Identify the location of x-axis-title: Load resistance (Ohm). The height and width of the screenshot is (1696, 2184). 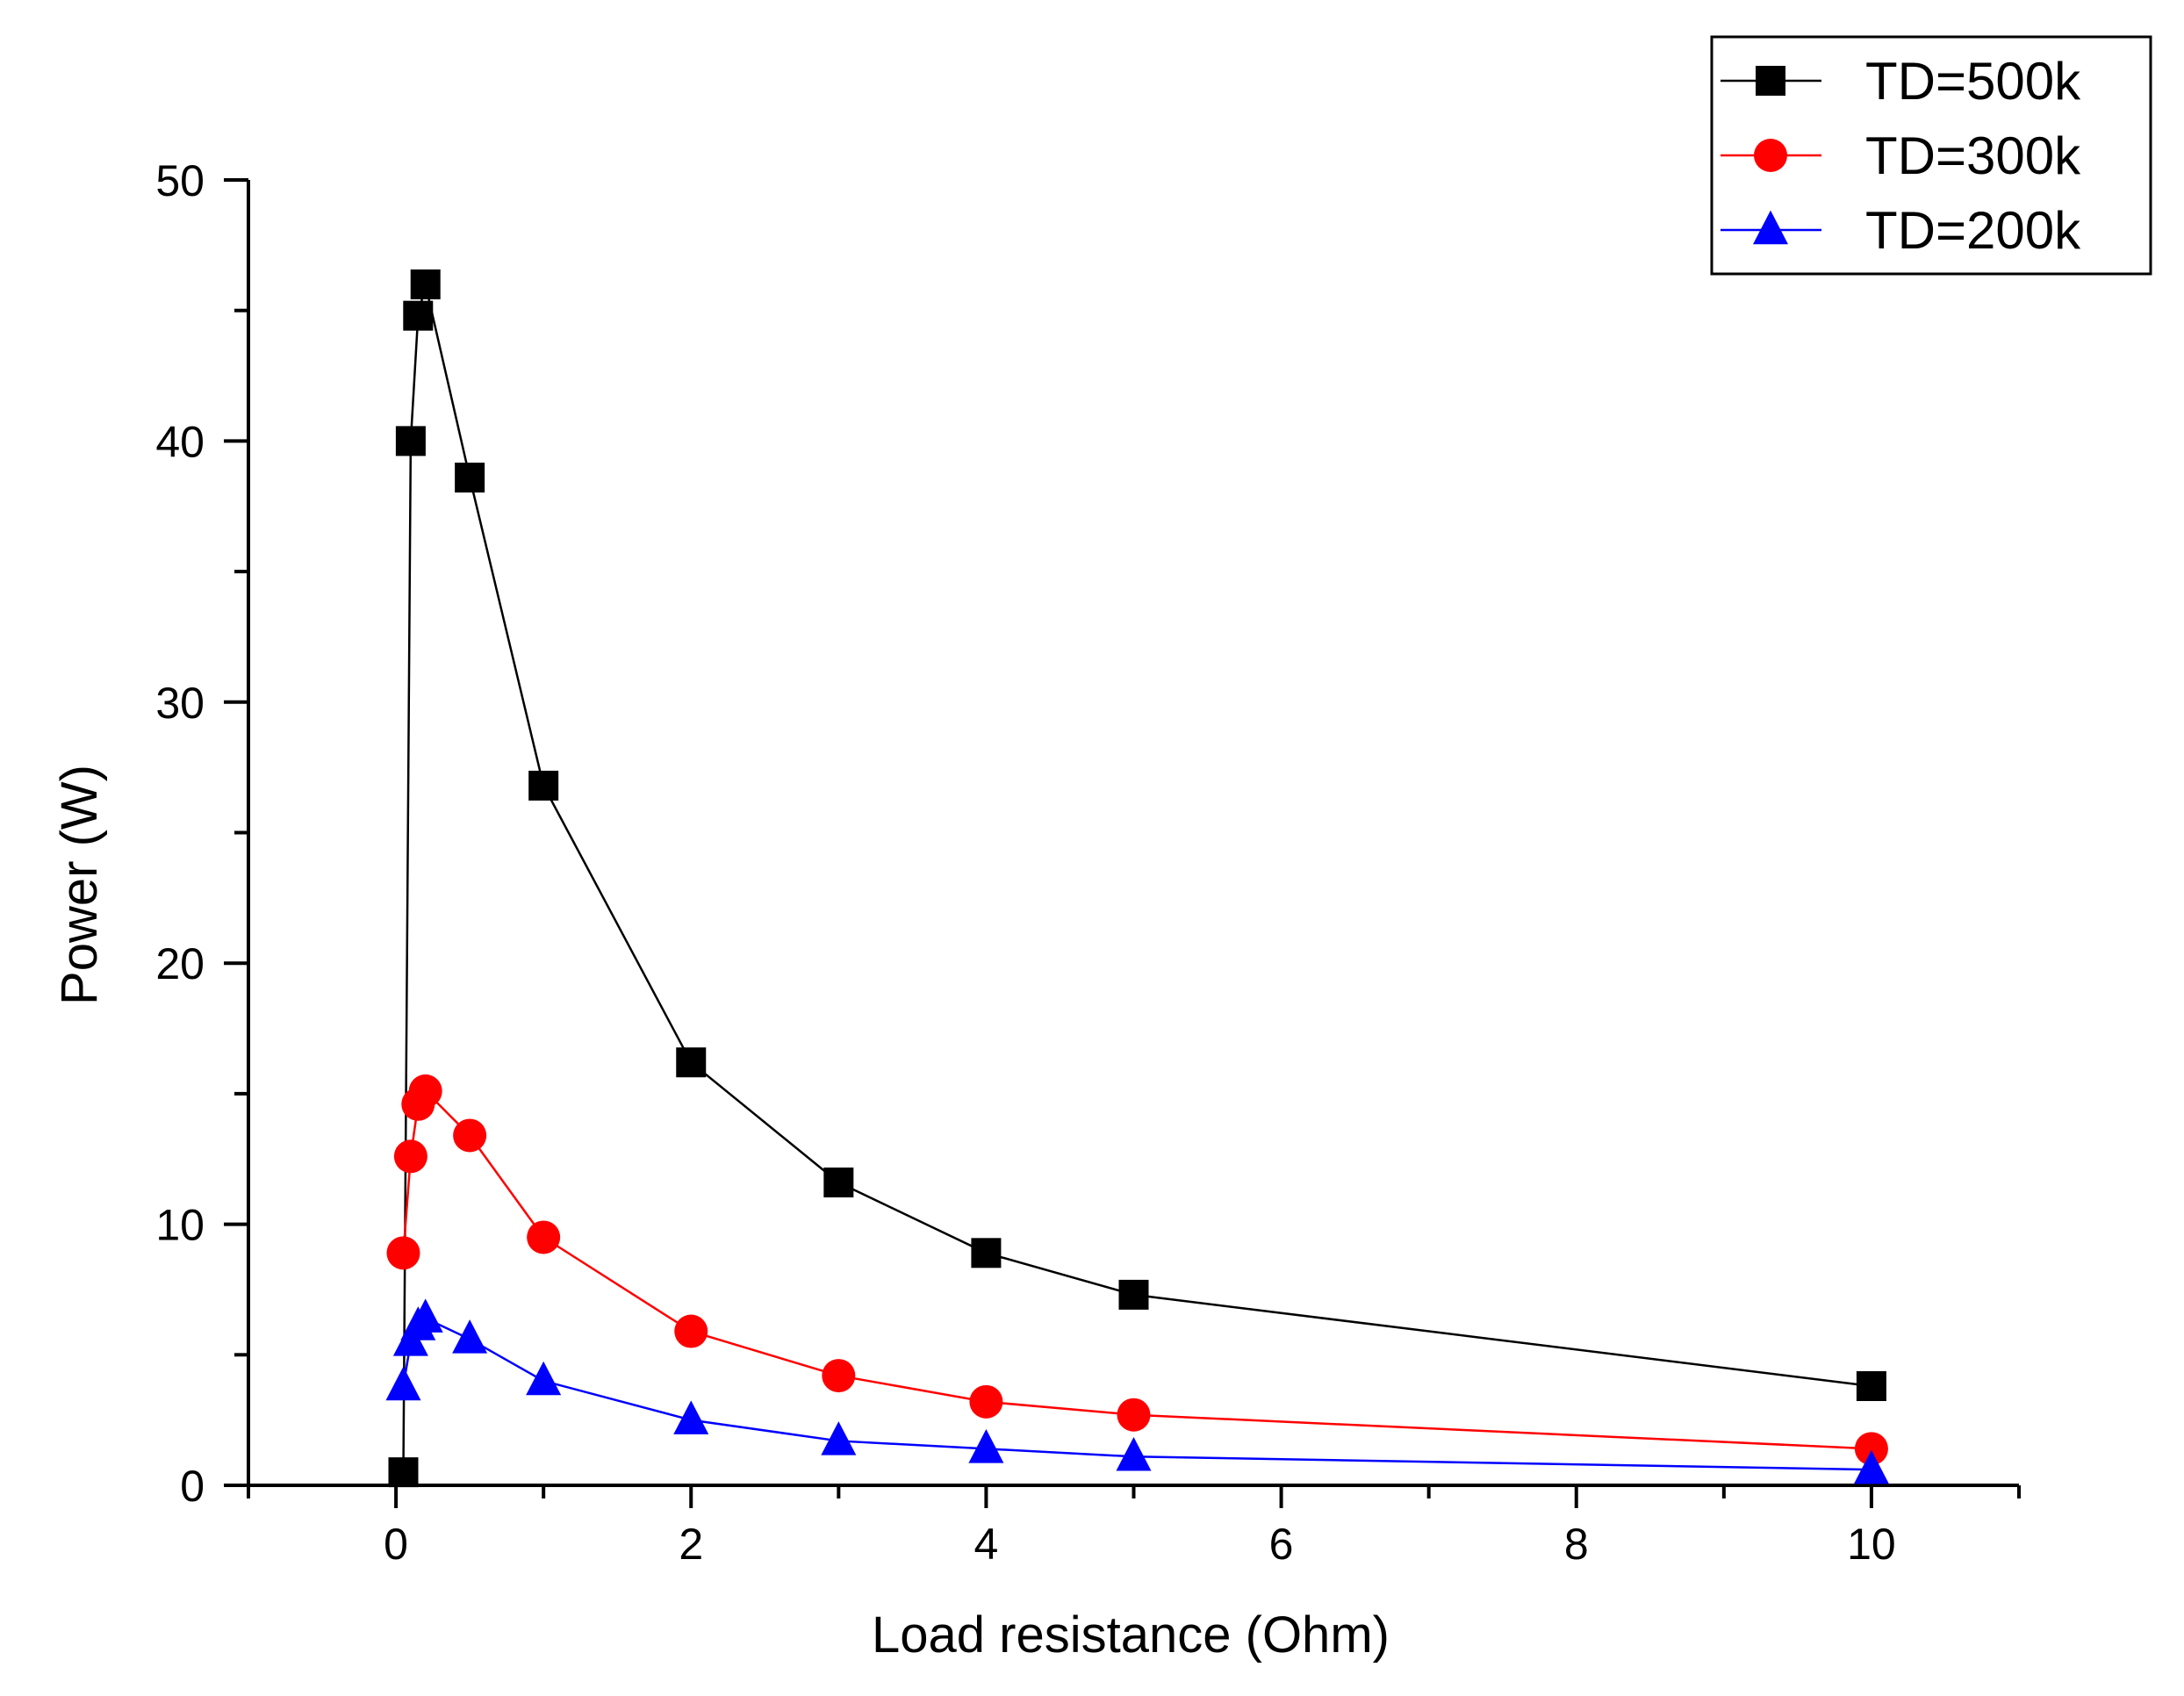
(1131, 1635).